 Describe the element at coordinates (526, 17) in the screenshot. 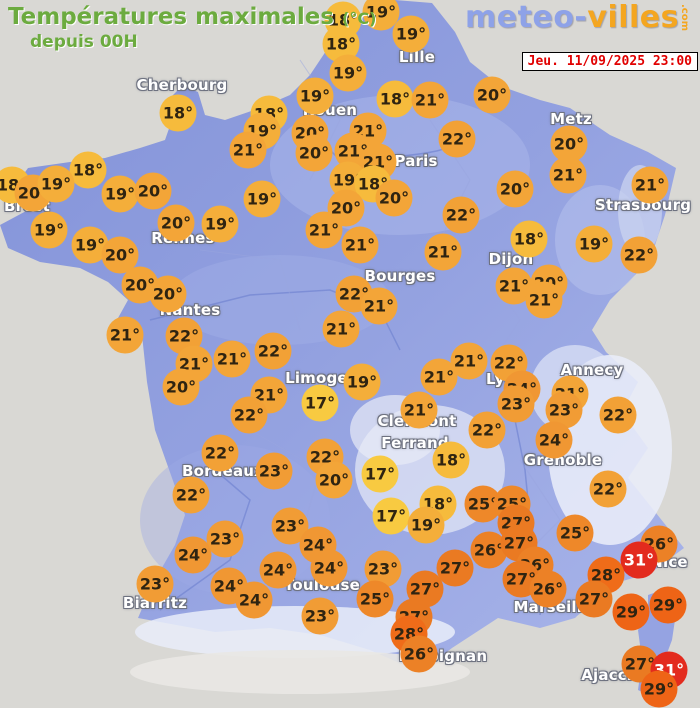

I see `logo-part1: meteo-` at that location.